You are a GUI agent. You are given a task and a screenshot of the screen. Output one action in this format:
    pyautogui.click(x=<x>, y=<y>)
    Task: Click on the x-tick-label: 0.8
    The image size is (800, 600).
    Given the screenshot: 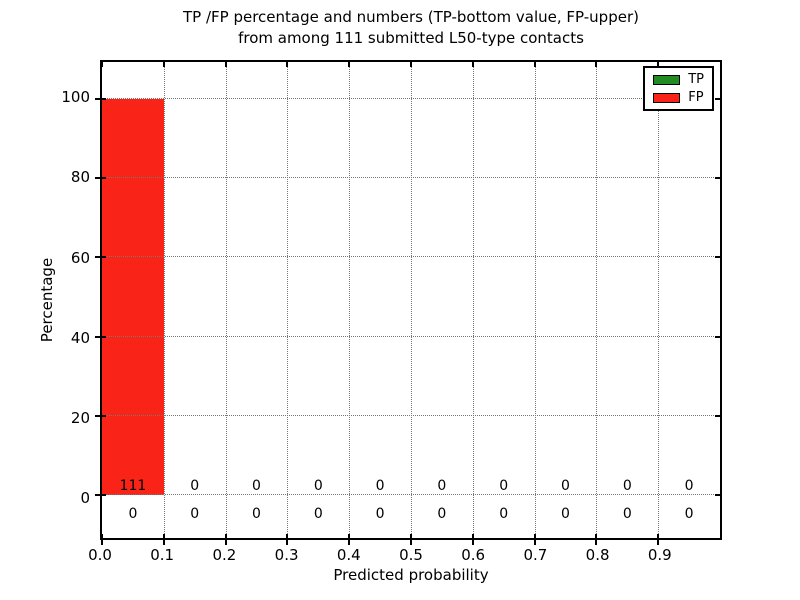 What is the action you would take?
    pyautogui.click(x=597, y=555)
    